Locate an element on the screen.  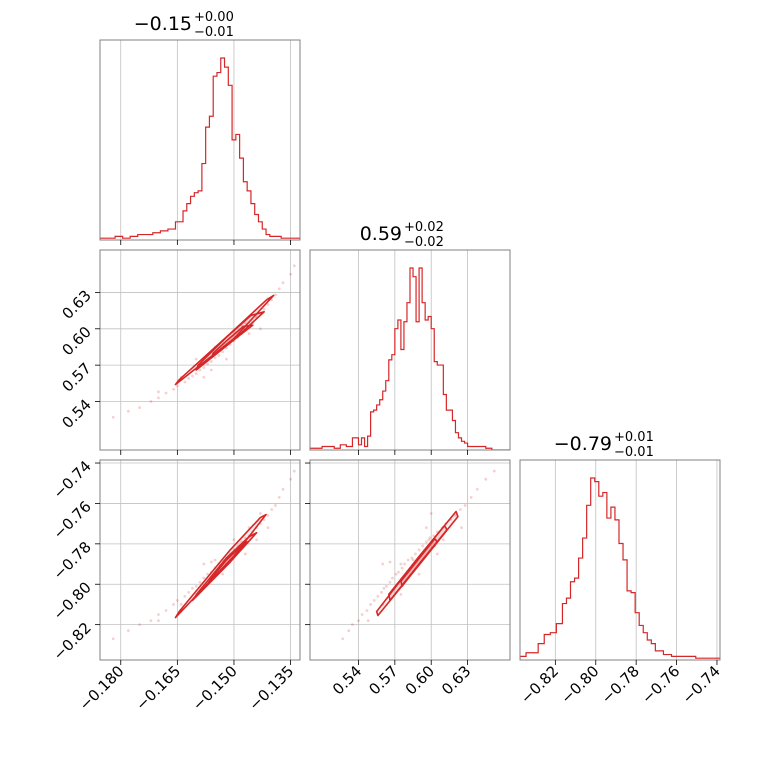
y-tick-label: 0.57 is located at coordinates (76, 377).